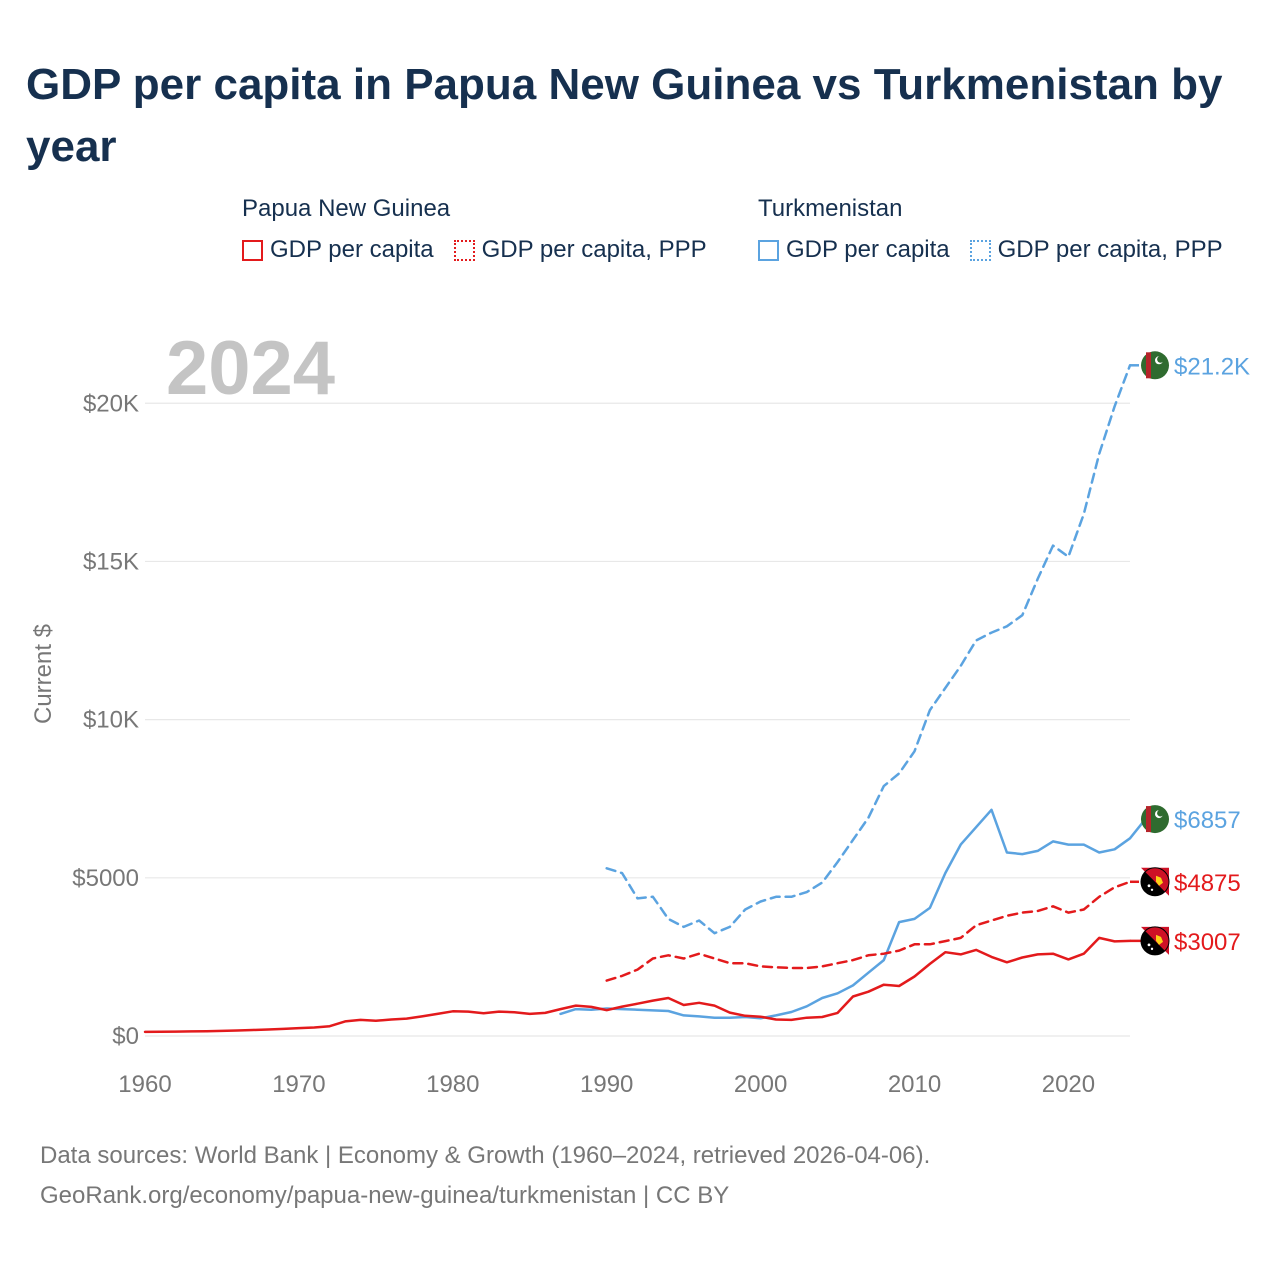 This screenshot has height=1280, width=1280. What do you see at coordinates (1212, 366) in the screenshot?
I see `series-end-value-label: $21.2K` at bounding box center [1212, 366].